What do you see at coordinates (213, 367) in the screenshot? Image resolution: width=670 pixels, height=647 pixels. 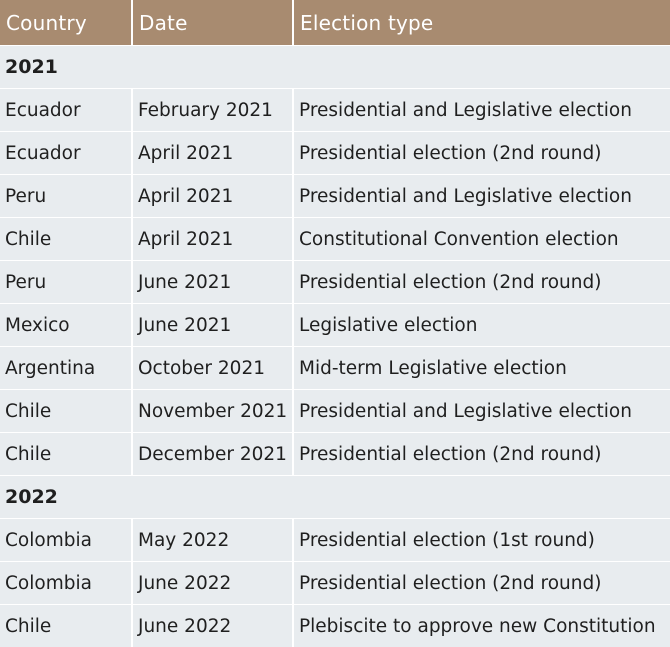 I see `date-cell: October 2021` at bounding box center [213, 367].